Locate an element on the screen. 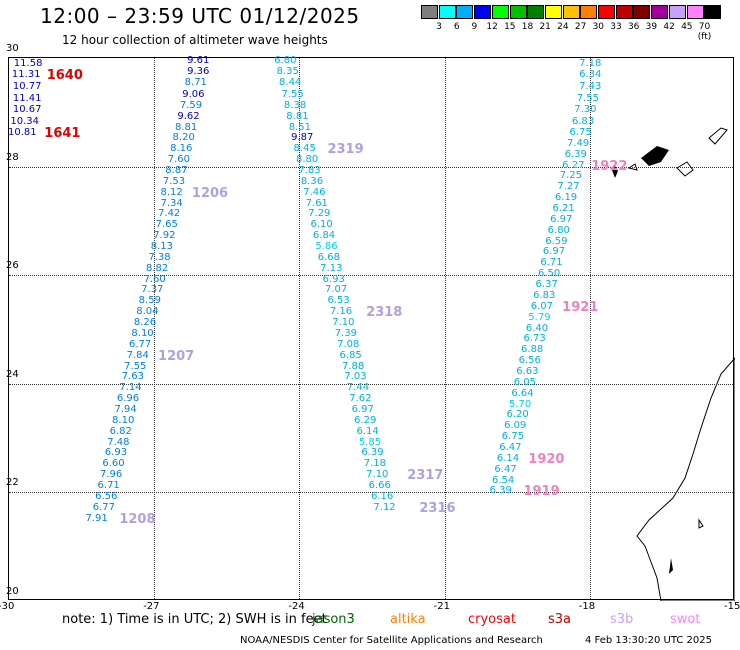 The height and width of the screenshot is (650, 740). wave-height-value: 8.80 is located at coordinates (307, 160).